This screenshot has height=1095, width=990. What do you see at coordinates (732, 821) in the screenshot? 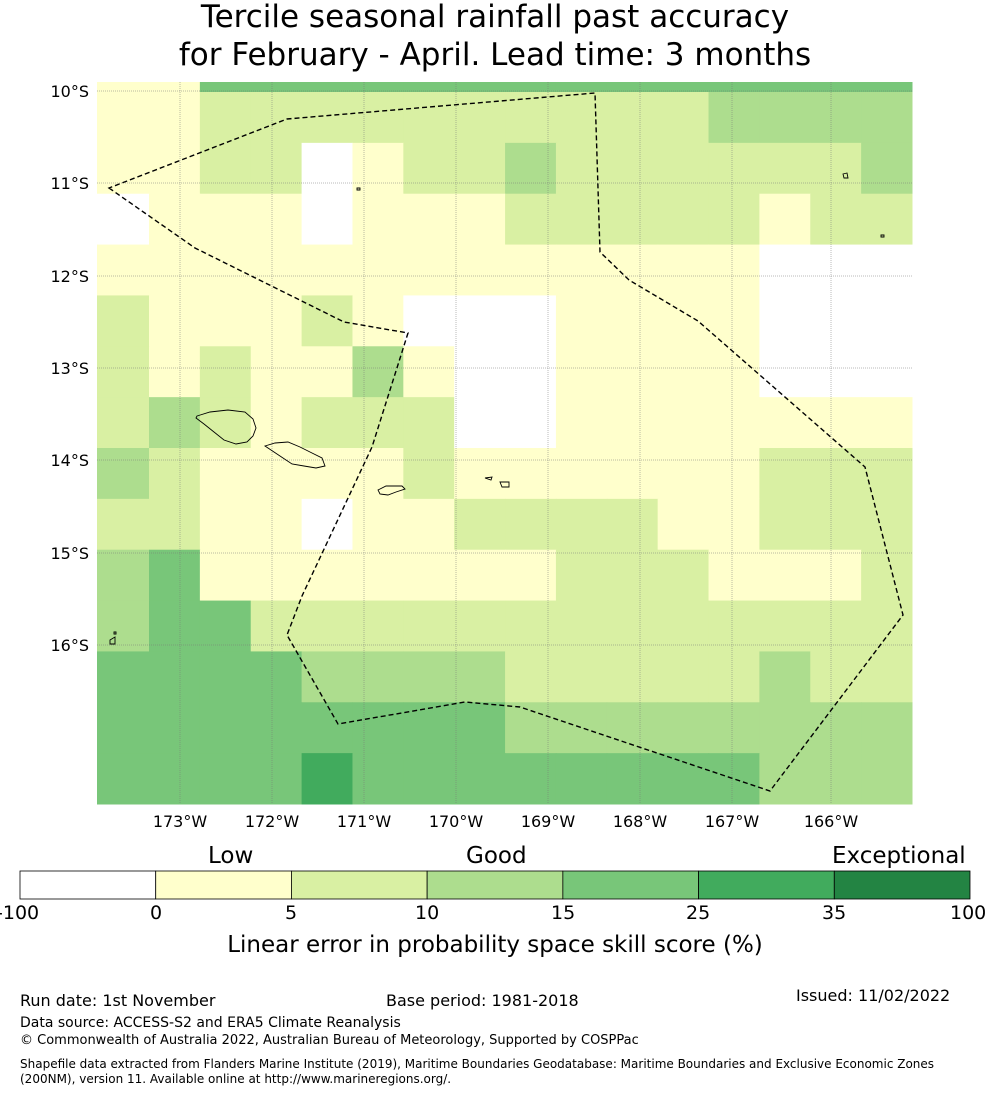
I see `longitude-label: 167°W` at bounding box center [732, 821].